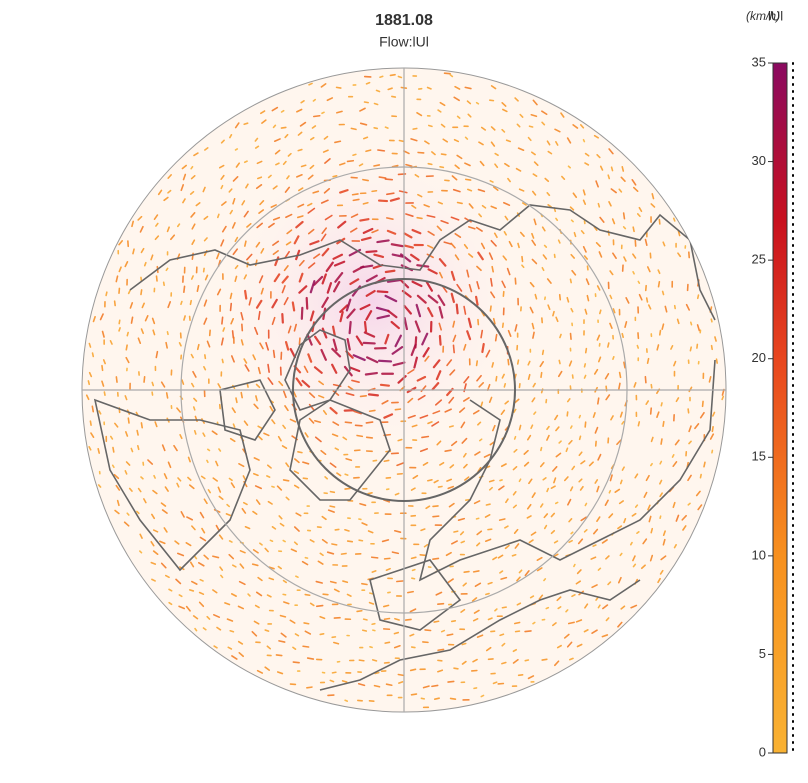  Describe the element at coordinates (404, 390) in the screenshot. I see `arctic-circle` at that location.